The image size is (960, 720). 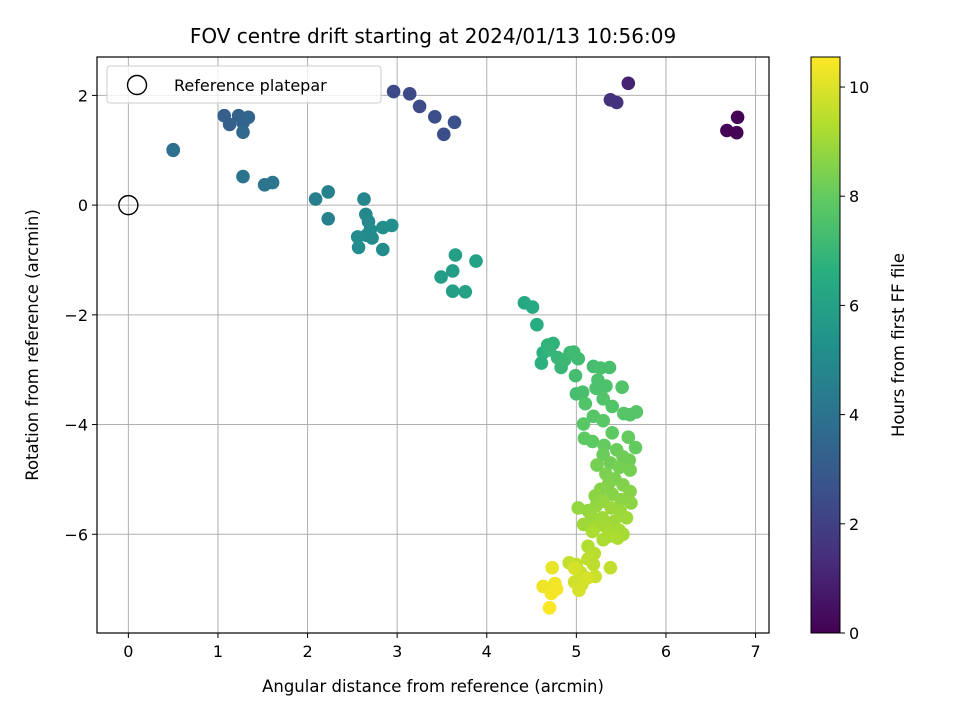 What do you see at coordinates (32, 345) in the screenshot?
I see `y-axis-label: Rotation from reference (arcmin)` at bounding box center [32, 345].